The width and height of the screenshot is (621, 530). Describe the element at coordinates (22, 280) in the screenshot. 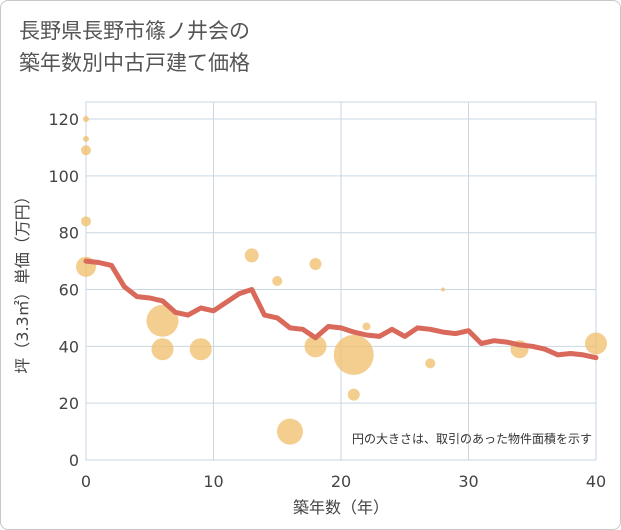

I see `y-axis-label: 坪（3.3㎡）単価（万円）` at that location.